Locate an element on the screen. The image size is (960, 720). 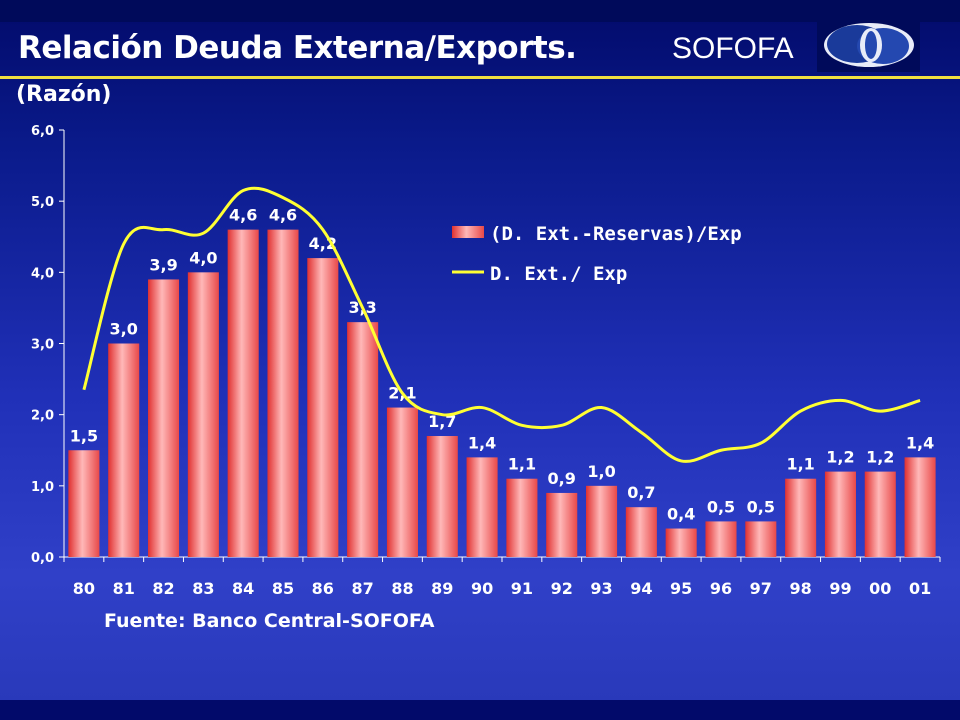
y-tick-label: 6,0 is located at coordinates (42, 131).